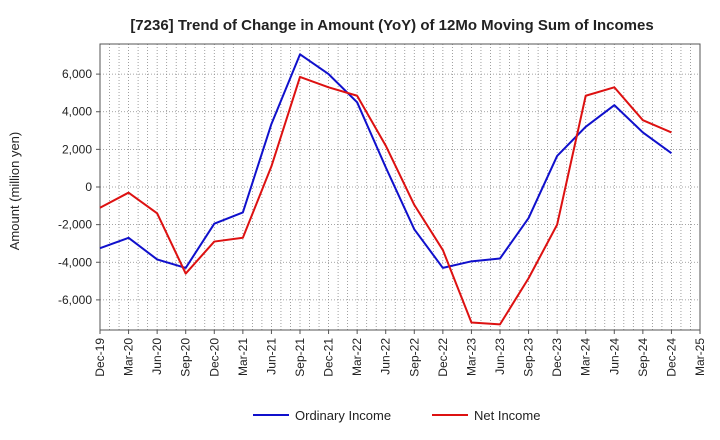  What do you see at coordinates (700, 357) in the screenshot?
I see `x-tick-label: Mar-25` at bounding box center [700, 357].